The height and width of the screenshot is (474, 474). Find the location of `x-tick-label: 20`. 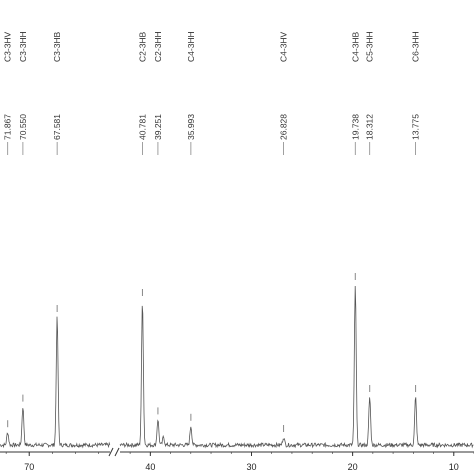

x-tick-label: 20 is located at coordinates (353, 467).